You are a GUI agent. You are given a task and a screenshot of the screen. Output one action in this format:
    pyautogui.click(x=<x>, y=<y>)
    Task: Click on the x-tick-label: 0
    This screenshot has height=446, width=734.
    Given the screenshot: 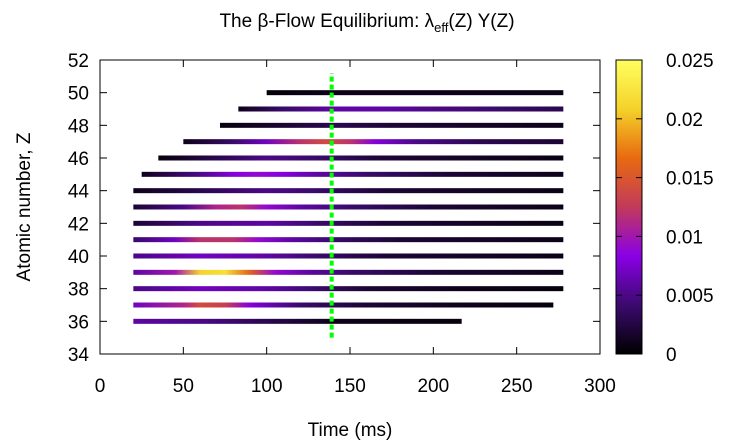 What is the action you would take?
    pyautogui.click(x=100, y=386)
    